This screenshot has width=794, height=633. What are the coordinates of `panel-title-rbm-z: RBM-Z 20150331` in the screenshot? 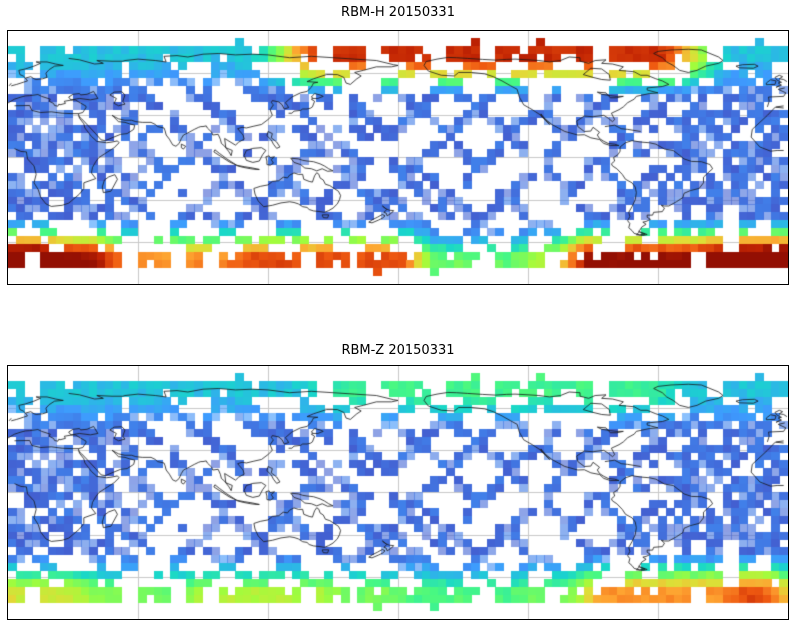 It's located at (398, 350).